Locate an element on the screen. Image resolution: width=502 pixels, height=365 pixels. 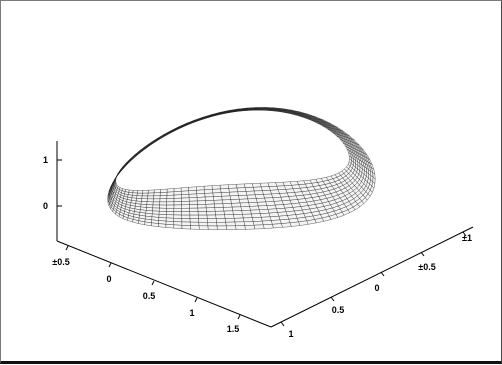
z-tick-label: 1 is located at coordinates (45, 160).